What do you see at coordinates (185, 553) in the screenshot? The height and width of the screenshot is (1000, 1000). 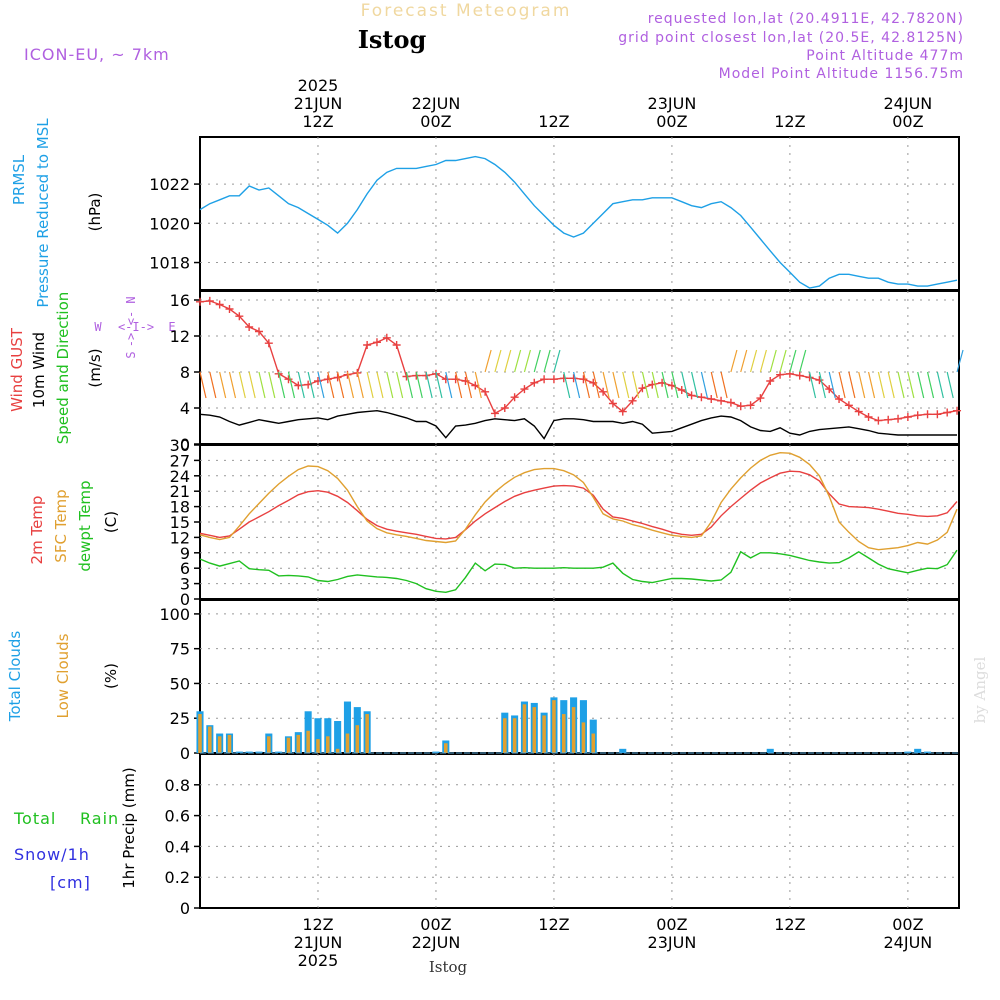 I see `y-tick-label: 9` at bounding box center [185, 553].